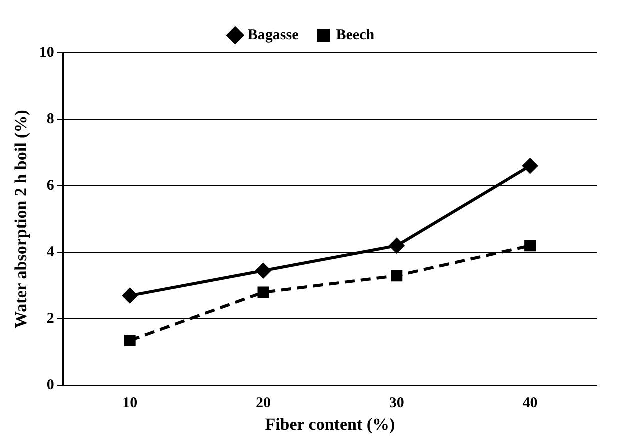  I want to click on y-axis-title: Water absorption 2 h boil (%), so click(21, 219).